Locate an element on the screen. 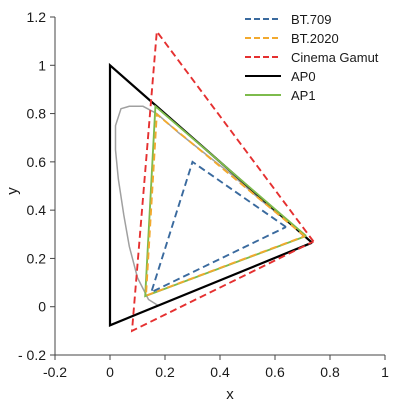 This screenshot has height=405, width=397. x-tick-label: 1 is located at coordinates (385, 372).